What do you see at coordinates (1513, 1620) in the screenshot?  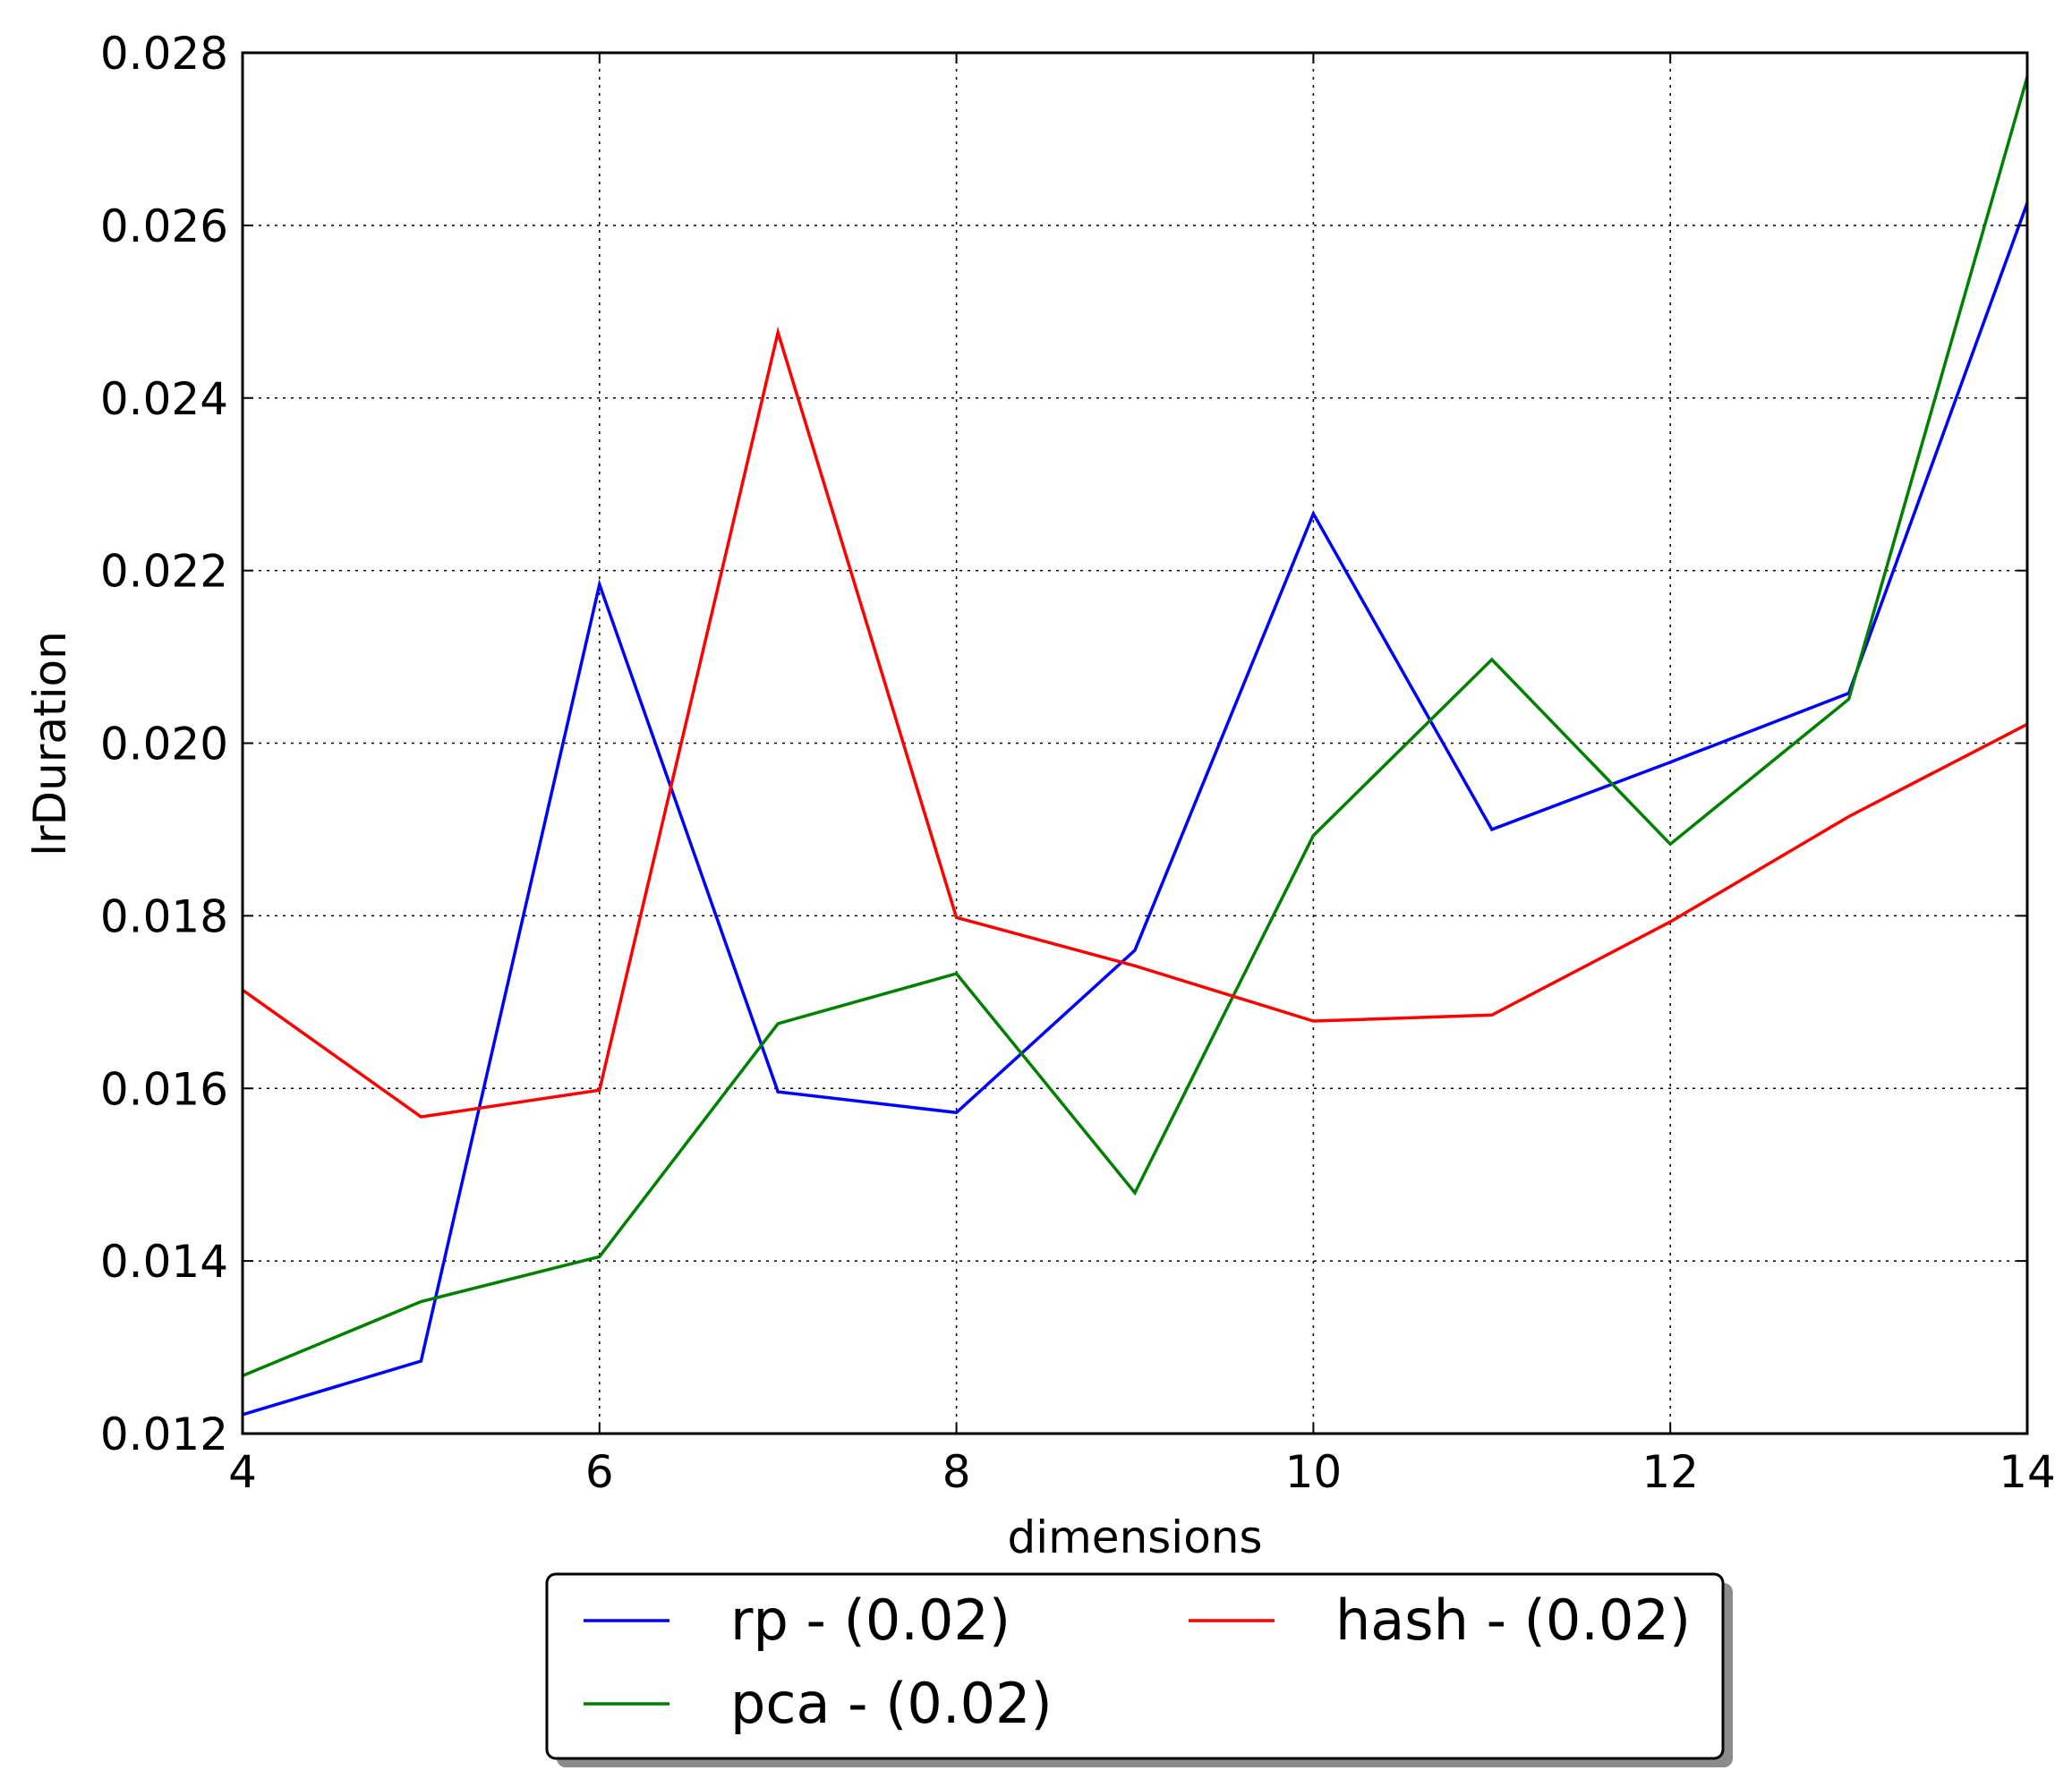 I see `legend-label-hash: hash - (0.02)` at bounding box center [1513, 1620].